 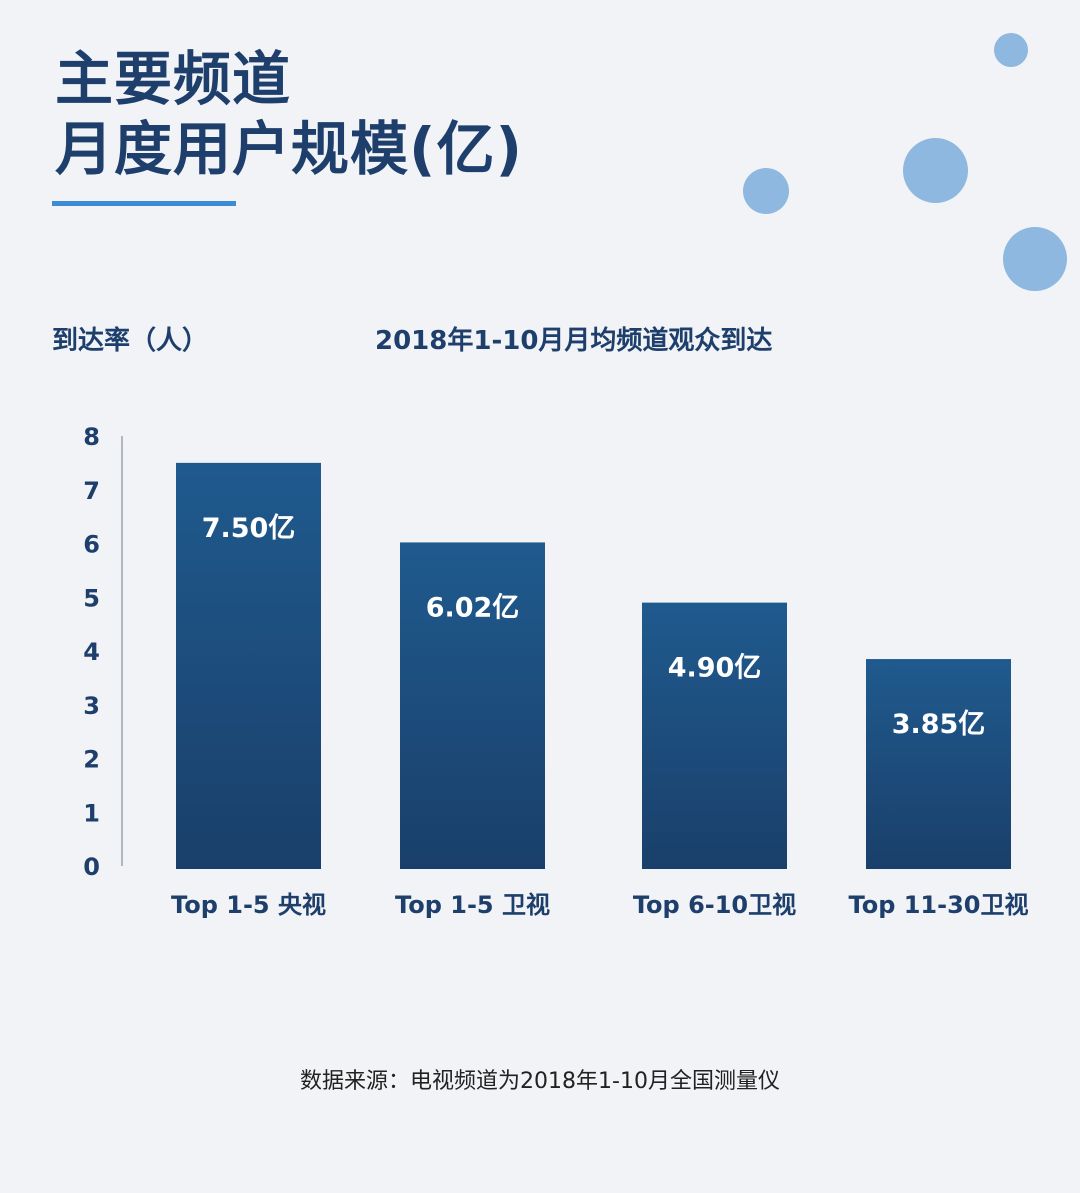 What do you see at coordinates (540, 1081) in the screenshot?
I see `data-source-note: 数据来源：电视频道为2018年1-10月全国测量仪` at bounding box center [540, 1081].